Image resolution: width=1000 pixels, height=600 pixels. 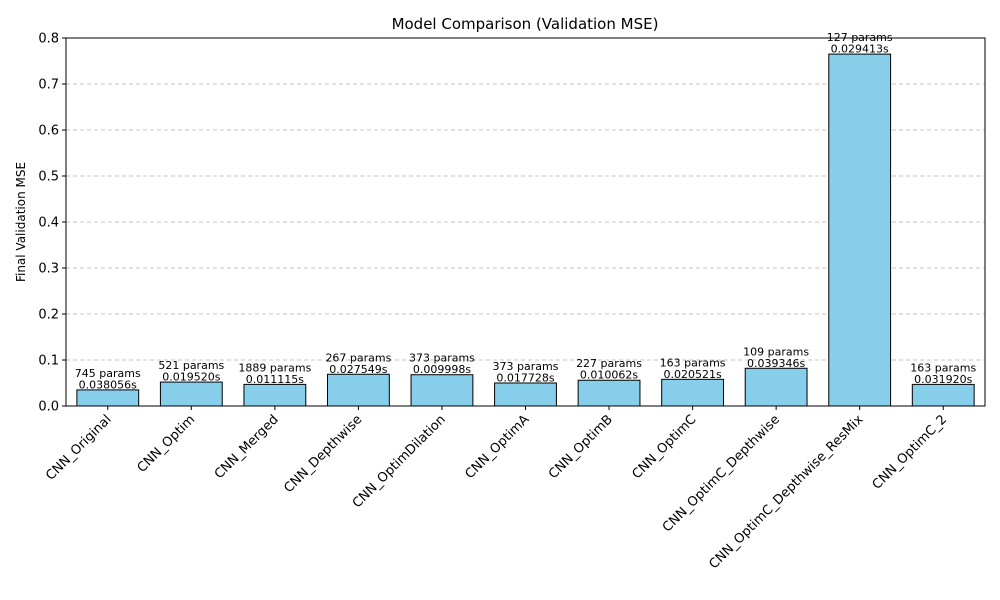 What do you see at coordinates (525, 394) in the screenshot?
I see `bar-cnn-optima` at bounding box center [525, 394].